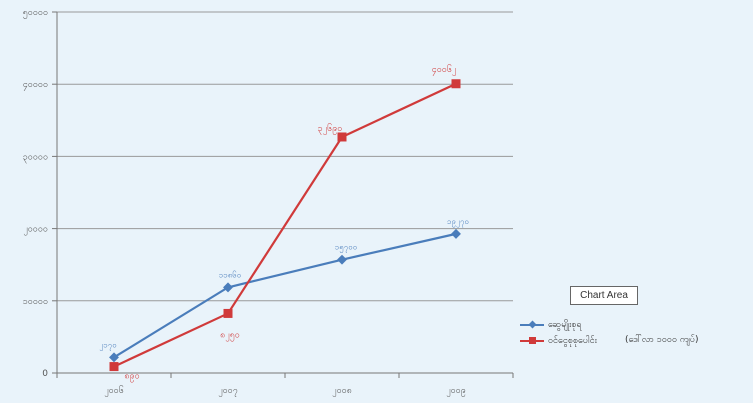 The width and height of the screenshot is (753, 403). I want to click on y-tick-label: 0, so click(45, 374).